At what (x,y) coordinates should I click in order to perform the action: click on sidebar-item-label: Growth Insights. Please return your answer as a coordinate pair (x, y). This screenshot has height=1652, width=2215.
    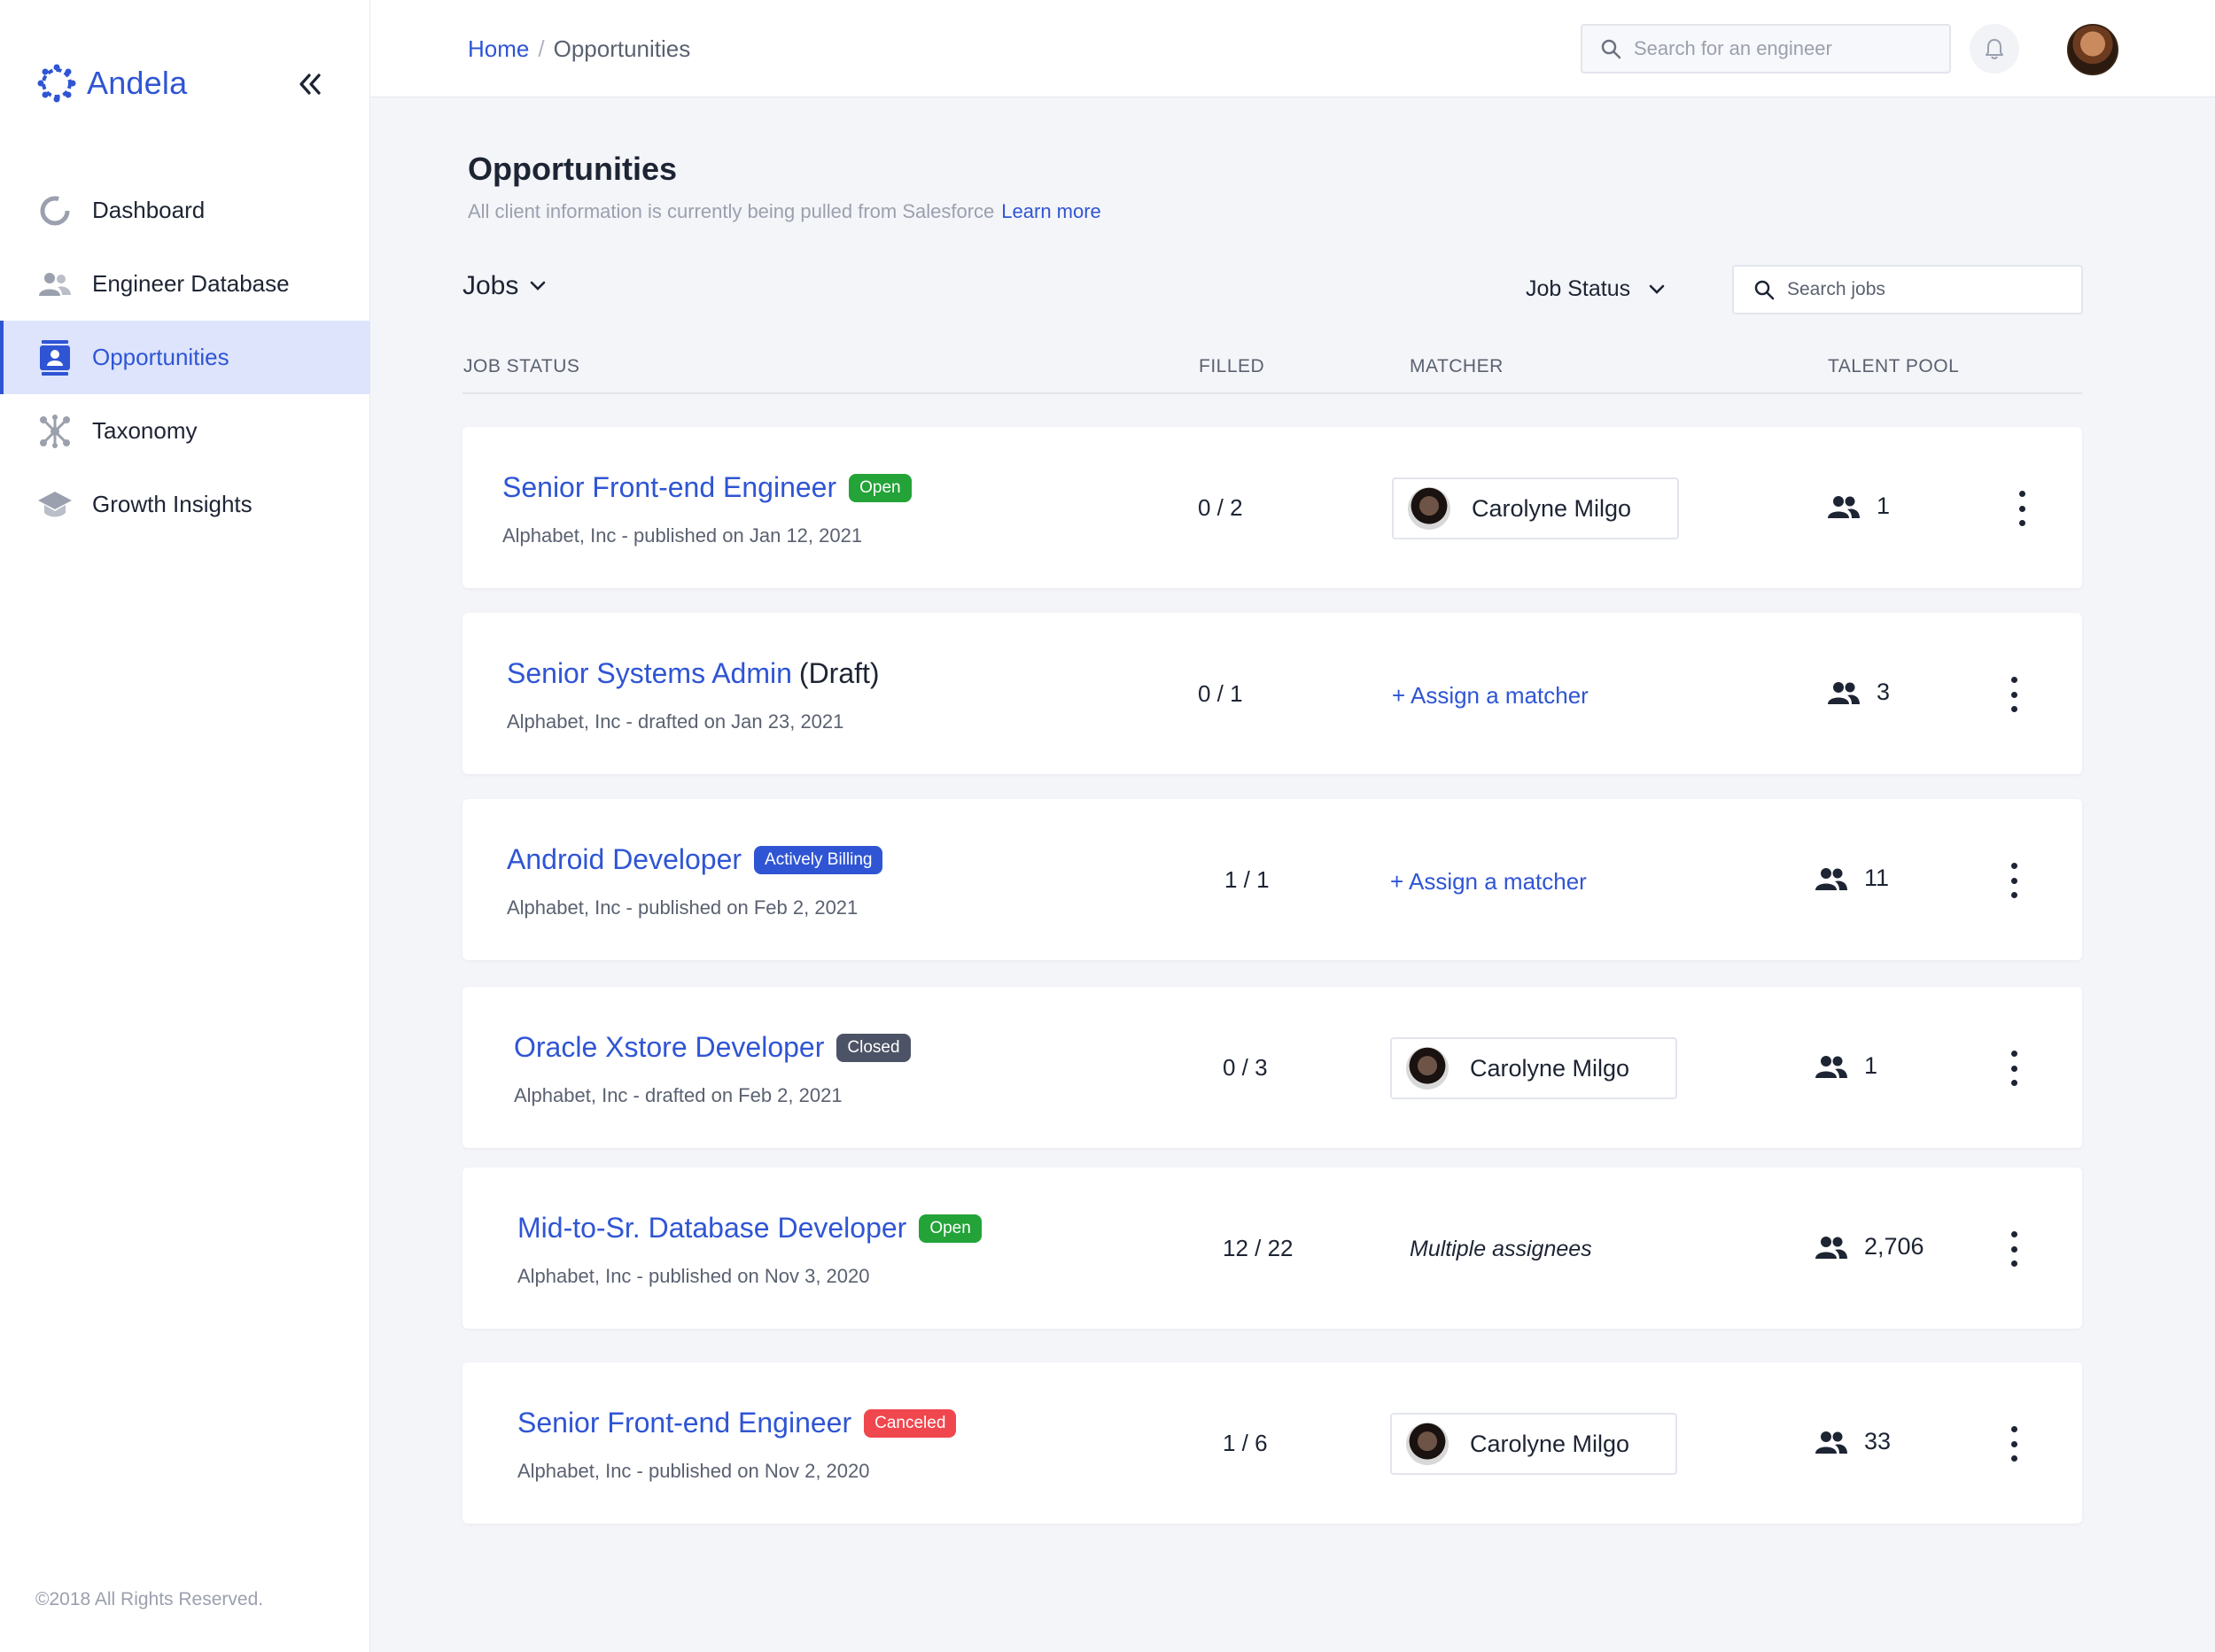
    Looking at the image, I should click on (173, 504).